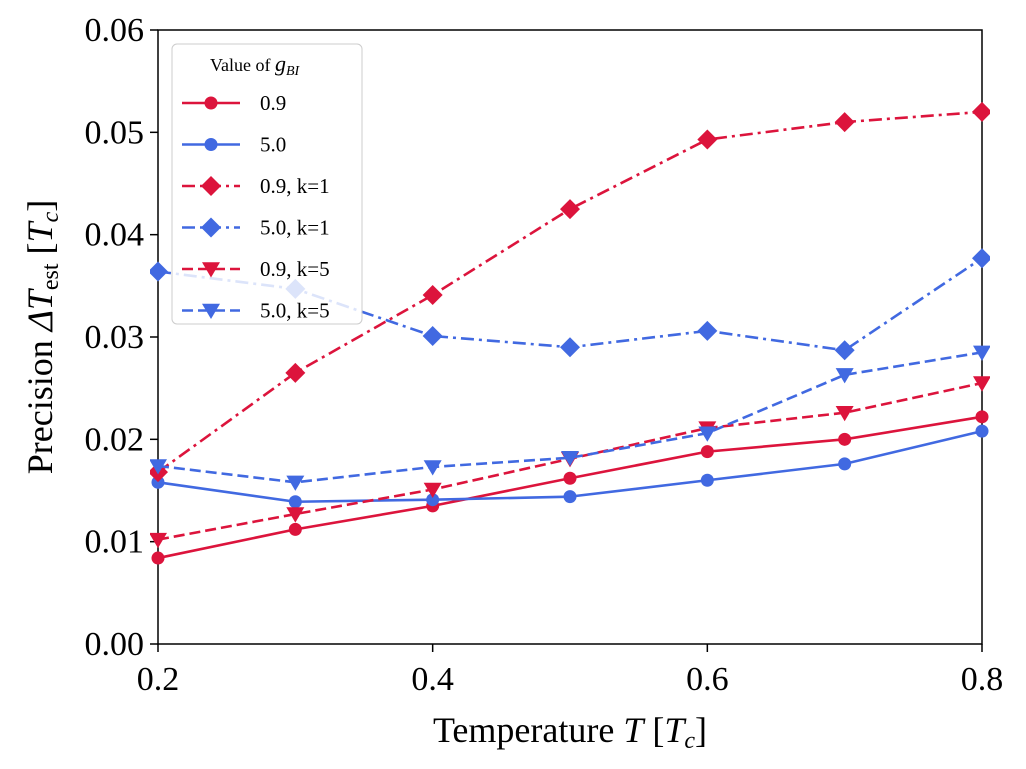  I want to click on legend-label: 5.0, so click(273, 145).